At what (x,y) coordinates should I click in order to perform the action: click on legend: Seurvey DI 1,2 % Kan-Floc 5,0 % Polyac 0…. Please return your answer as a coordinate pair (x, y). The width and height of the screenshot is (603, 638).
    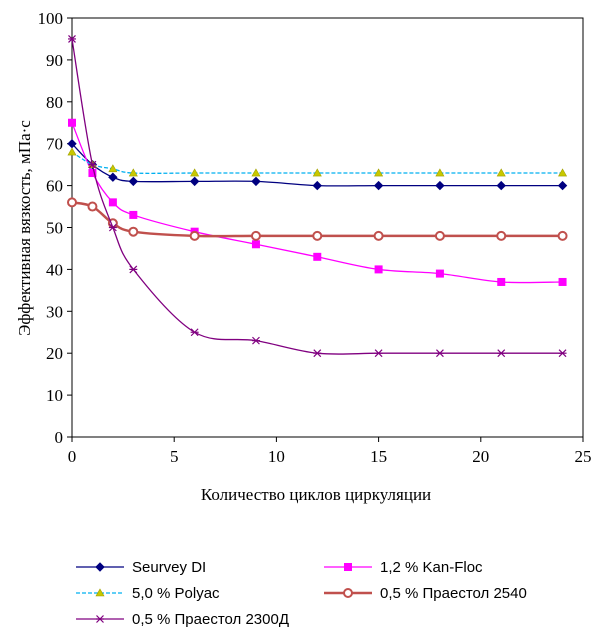
    Looking at the image, I should click on (301, 593).